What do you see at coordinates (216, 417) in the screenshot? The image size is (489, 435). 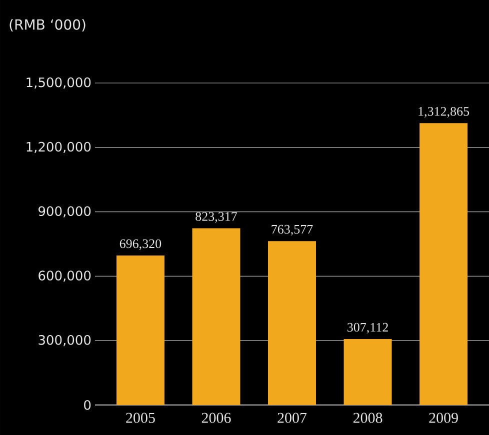 I see `x-tick-label: 2006` at bounding box center [216, 417].